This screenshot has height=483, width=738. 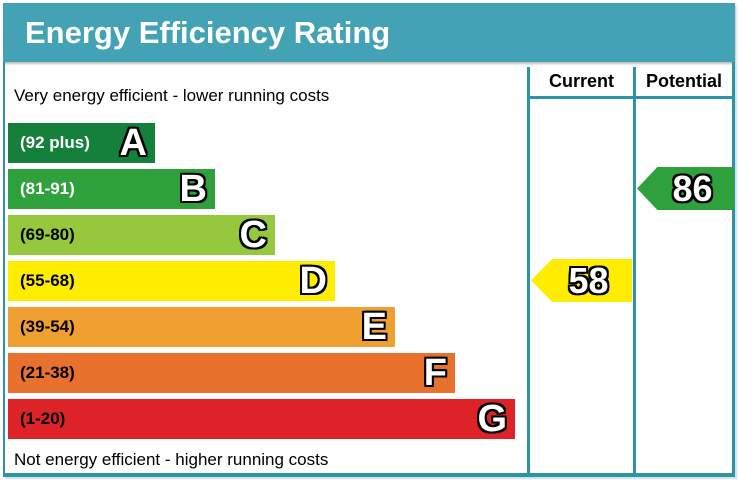 I want to click on potential-column-header: Potential, so click(x=683, y=81).